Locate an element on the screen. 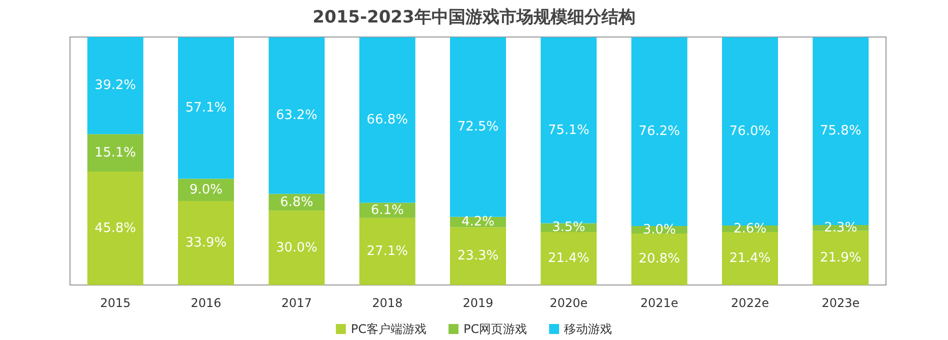 This screenshot has height=340, width=948. data-label: 72.5% is located at coordinates (478, 127).